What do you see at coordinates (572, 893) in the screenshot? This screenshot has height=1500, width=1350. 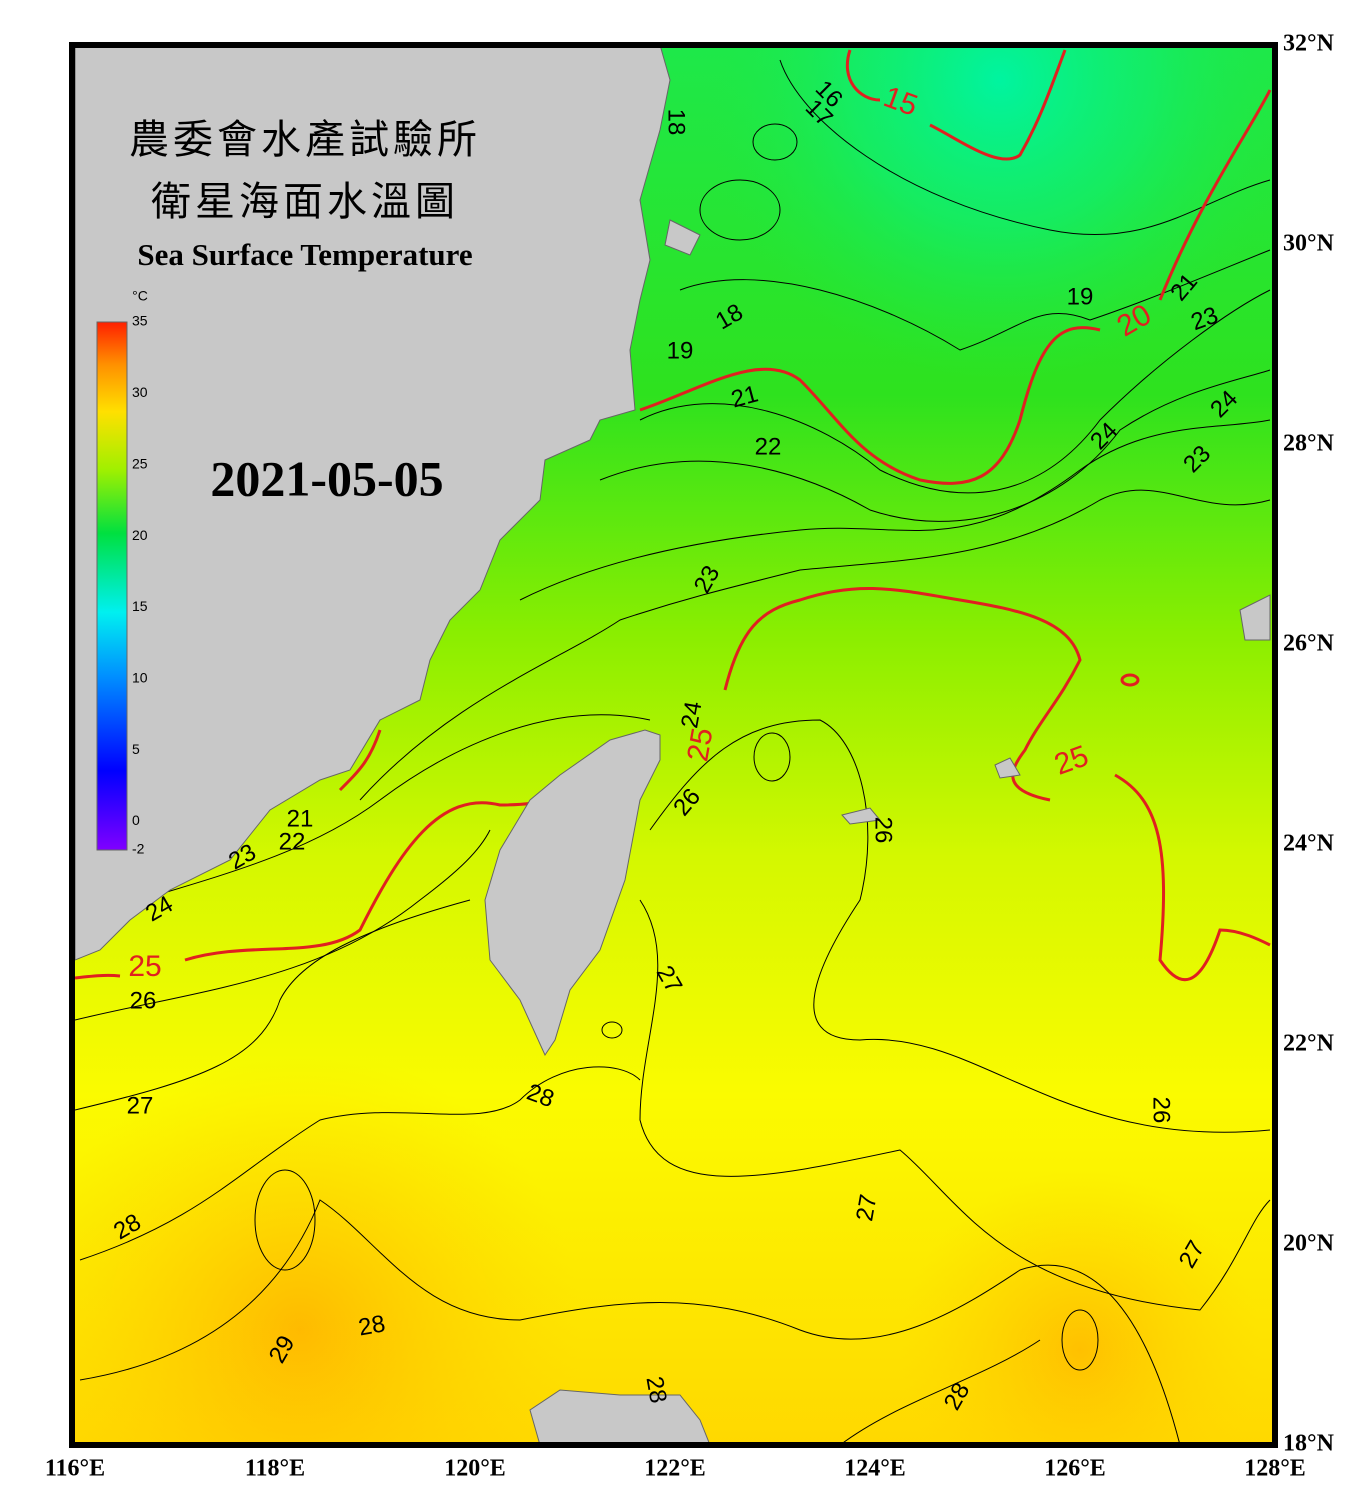 I see `taiwan` at bounding box center [572, 893].